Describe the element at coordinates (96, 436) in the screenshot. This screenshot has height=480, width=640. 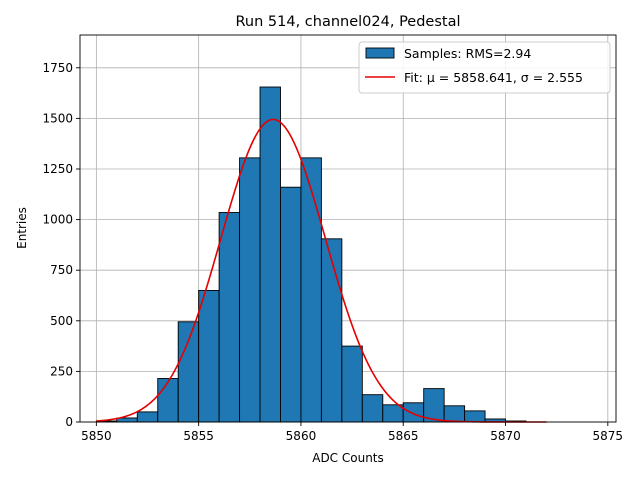
I see `x-tick-label: 5850` at that location.